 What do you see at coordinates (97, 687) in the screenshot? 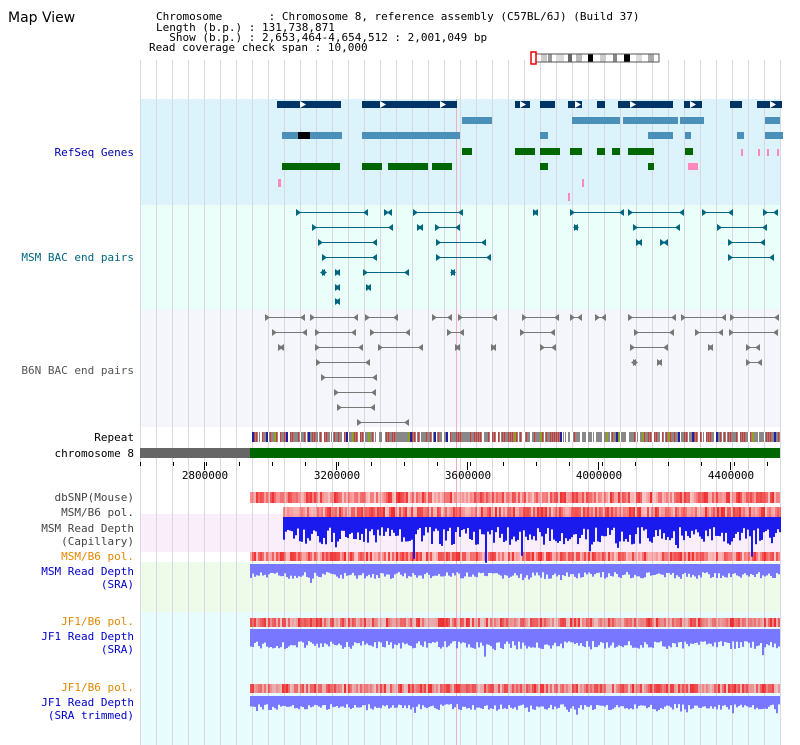
I see `track-label-jf1-pol-trim: JF1/B6 pol.` at bounding box center [97, 687].